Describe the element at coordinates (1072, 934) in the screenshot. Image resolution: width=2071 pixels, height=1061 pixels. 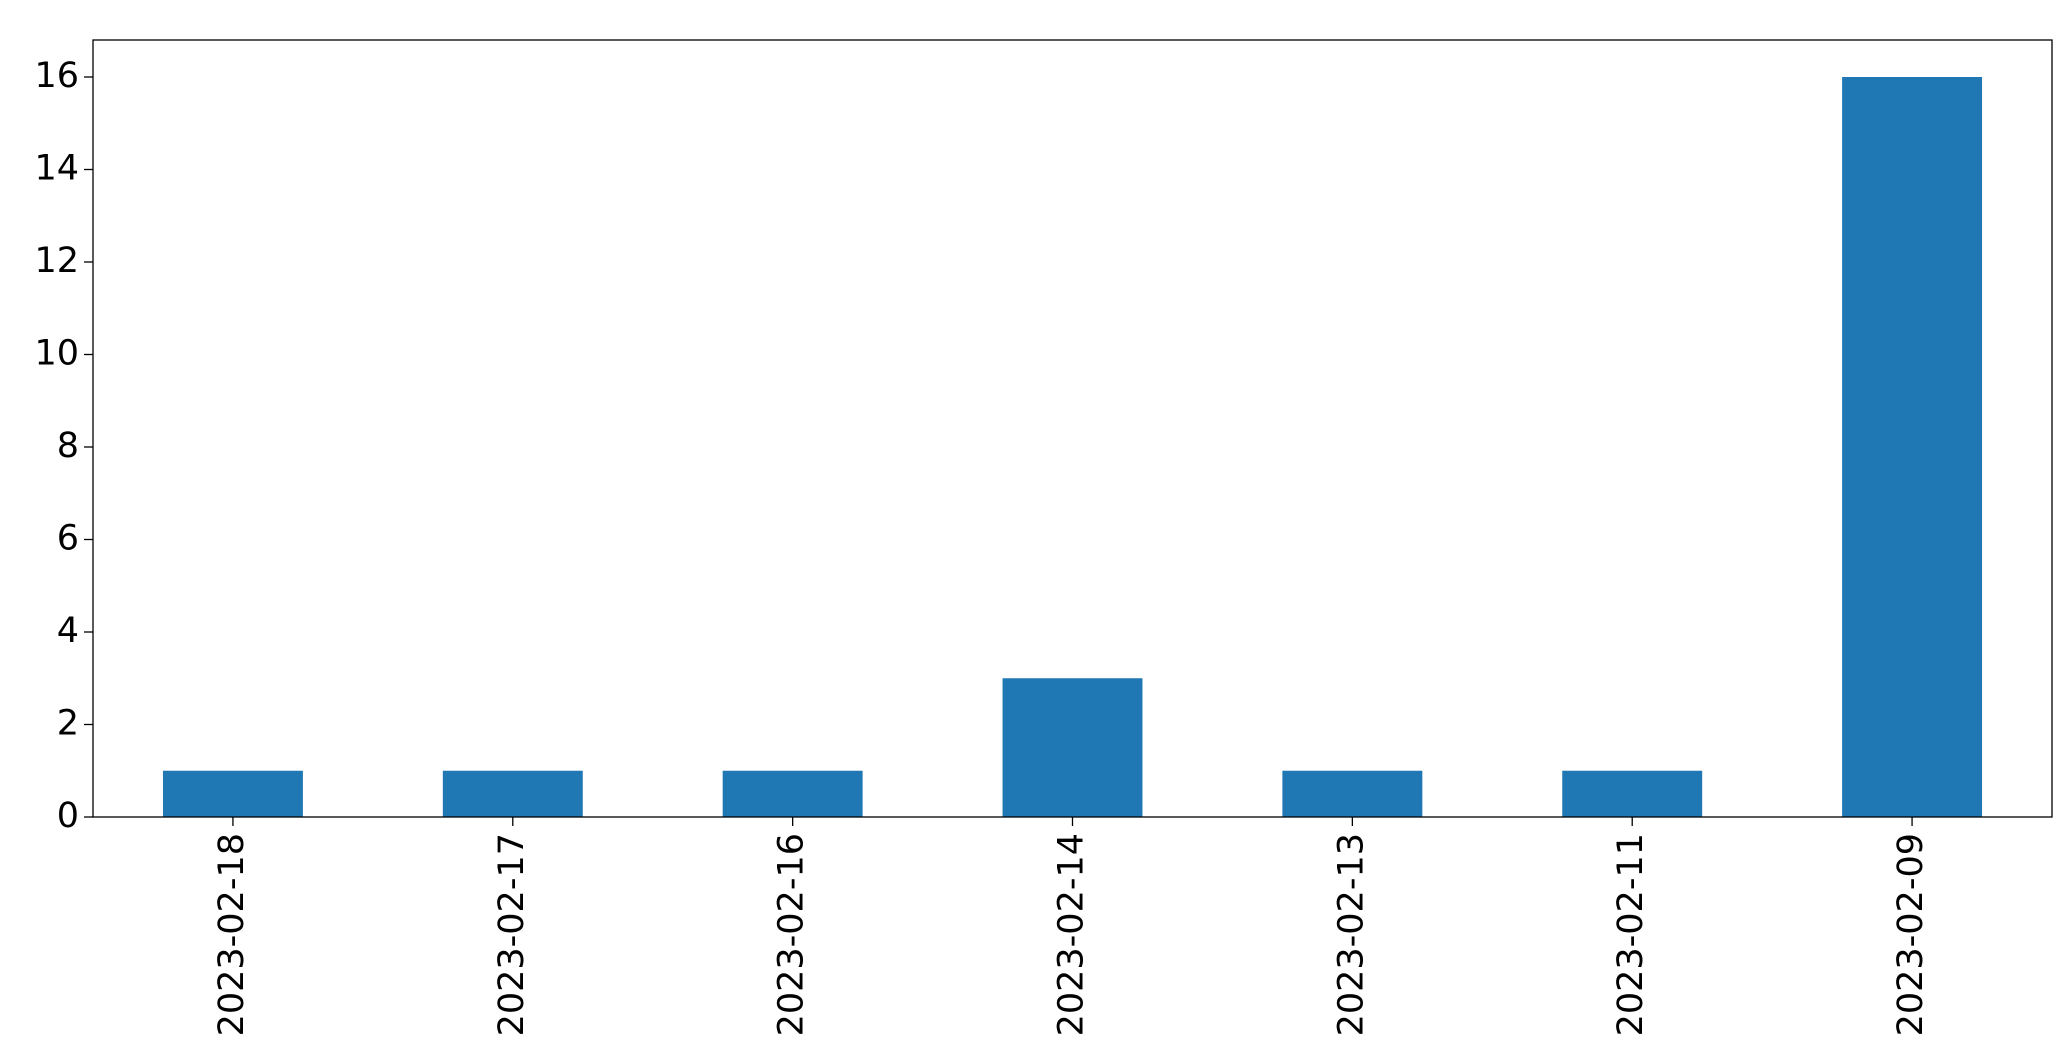
I see `x-tick-label: 2023-02-14` at that location.